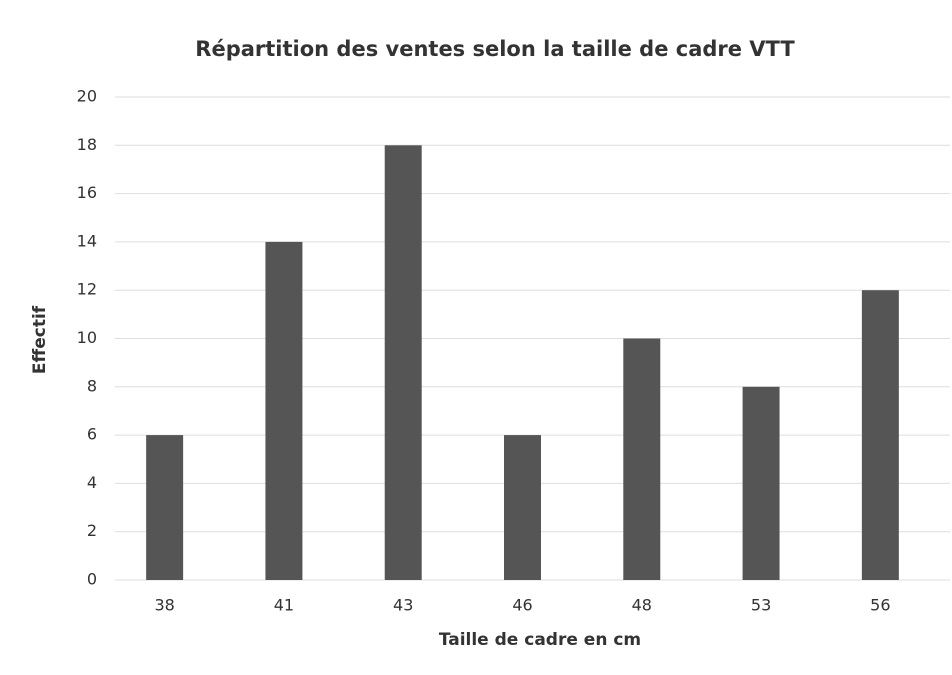  Describe the element at coordinates (92, 385) in the screenshot. I see `y-tick-label: 8` at that location.